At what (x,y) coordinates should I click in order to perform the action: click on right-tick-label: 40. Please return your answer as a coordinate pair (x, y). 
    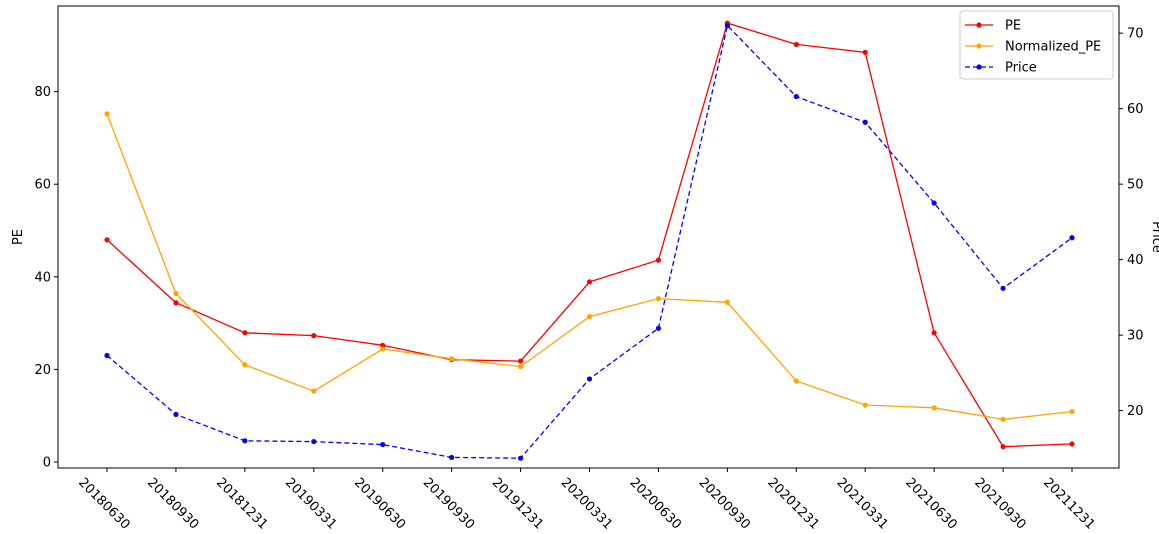
    Looking at the image, I should click on (1135, 260).